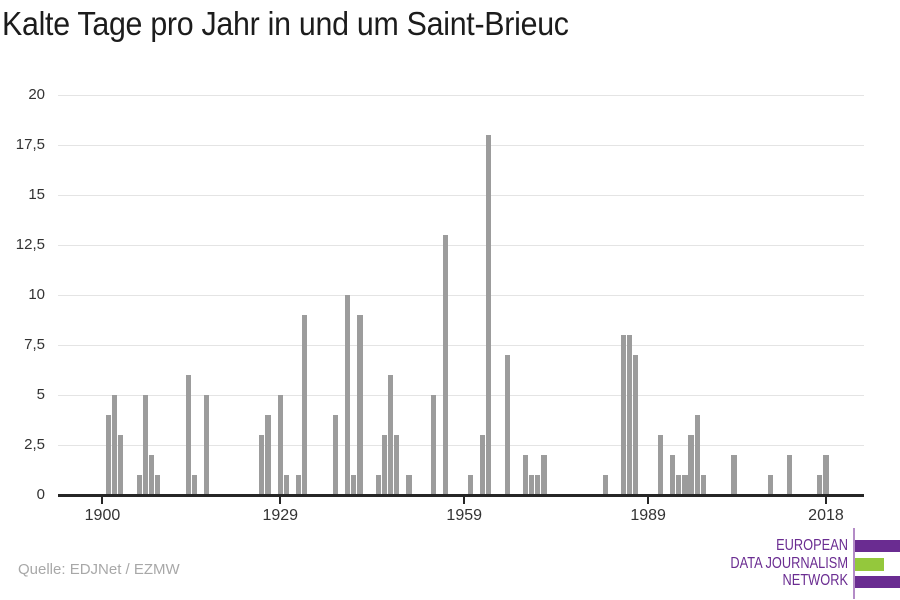 The image size is (900, 600). What do you see at coordinates (679, 485) in the screenshot?
I see `bar-1994` at bounding box center [679, 485].